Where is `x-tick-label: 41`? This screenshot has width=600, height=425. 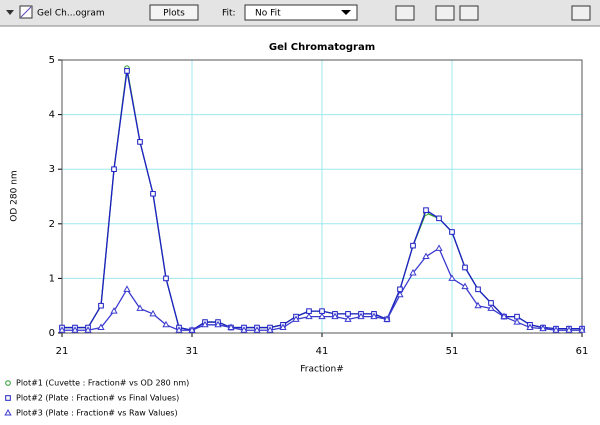 x-tick-label: 41 is located at coordinates (322, 351).